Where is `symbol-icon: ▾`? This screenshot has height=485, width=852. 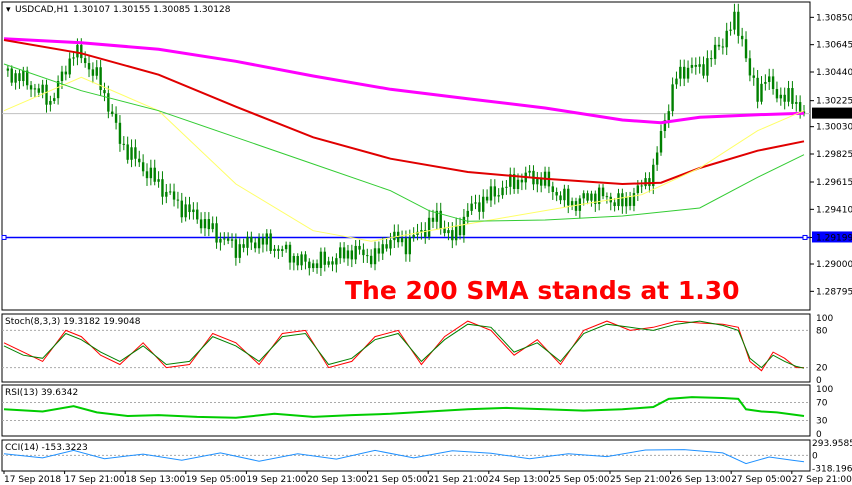 symbol-icon: ▾ is located at coordinates (8, 10).